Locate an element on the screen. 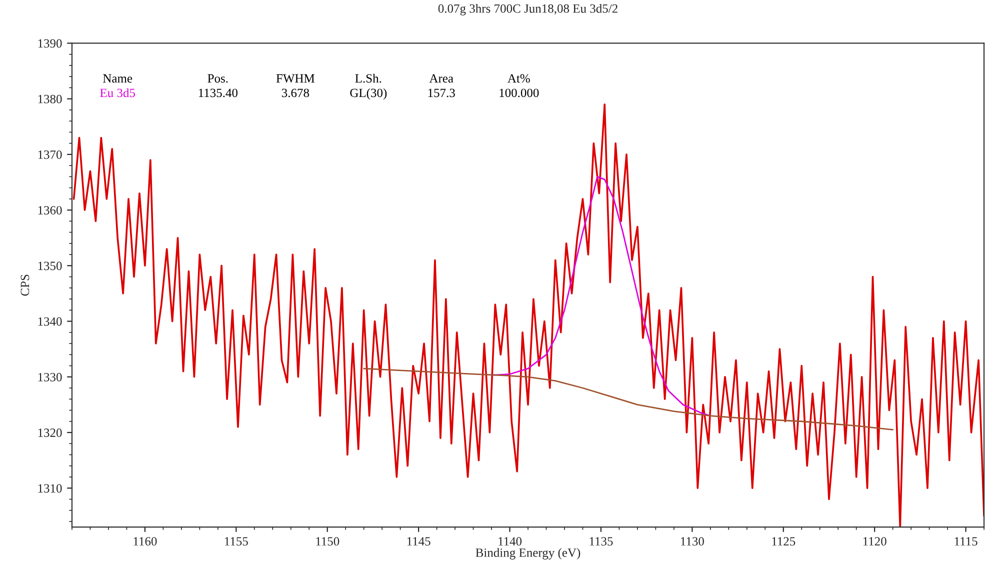  x-tick-label: 1130 is located at coordinates (692, 541).